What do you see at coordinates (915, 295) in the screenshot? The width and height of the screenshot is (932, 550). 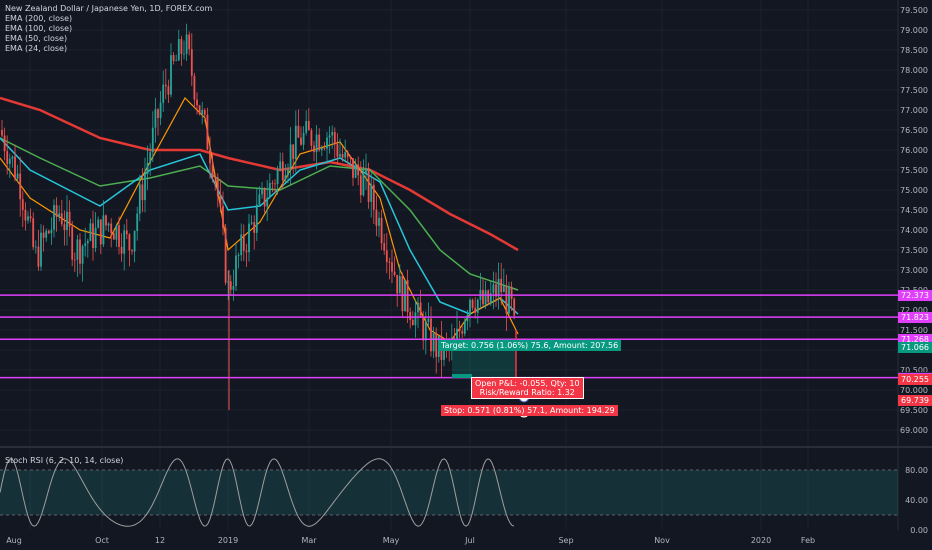 I see `price-badge: 72.373` at bounding box center [915, 295].